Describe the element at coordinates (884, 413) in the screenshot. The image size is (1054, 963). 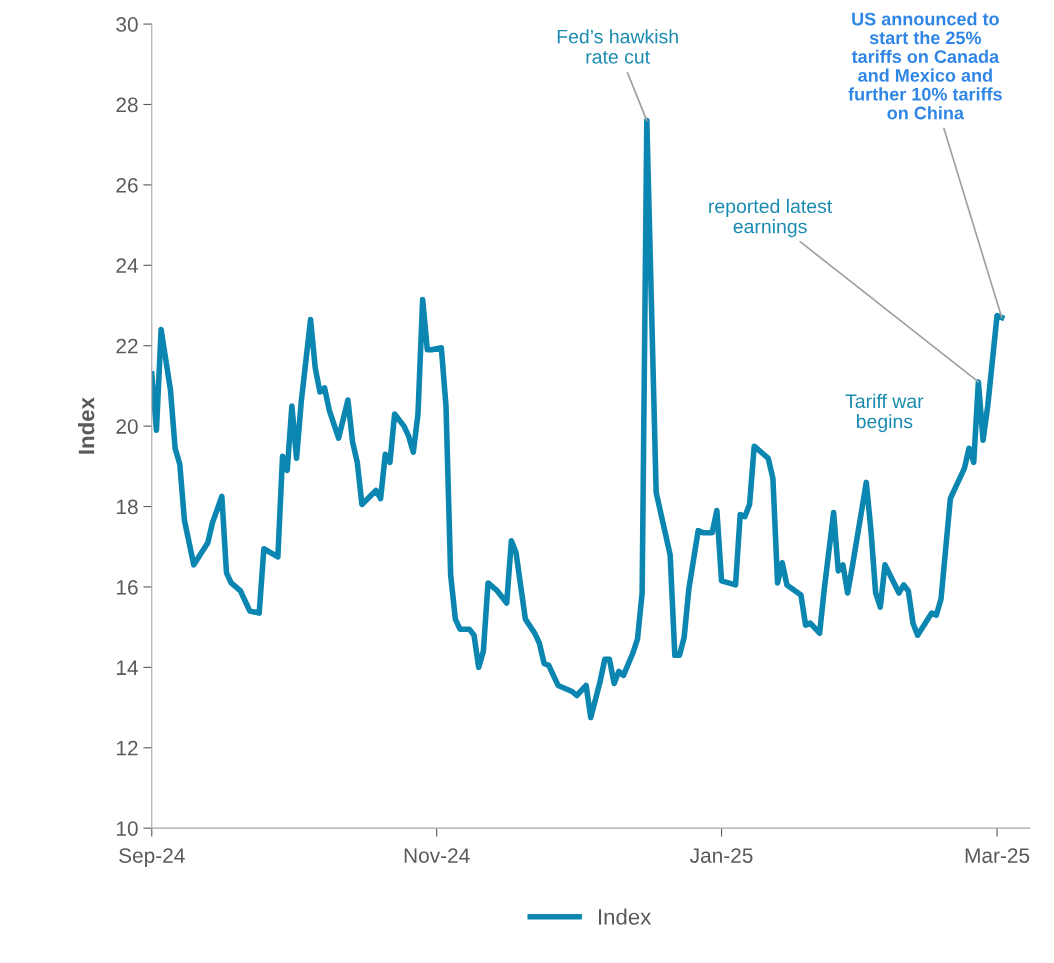
I see `annotation: Tariff war begins` at that location.